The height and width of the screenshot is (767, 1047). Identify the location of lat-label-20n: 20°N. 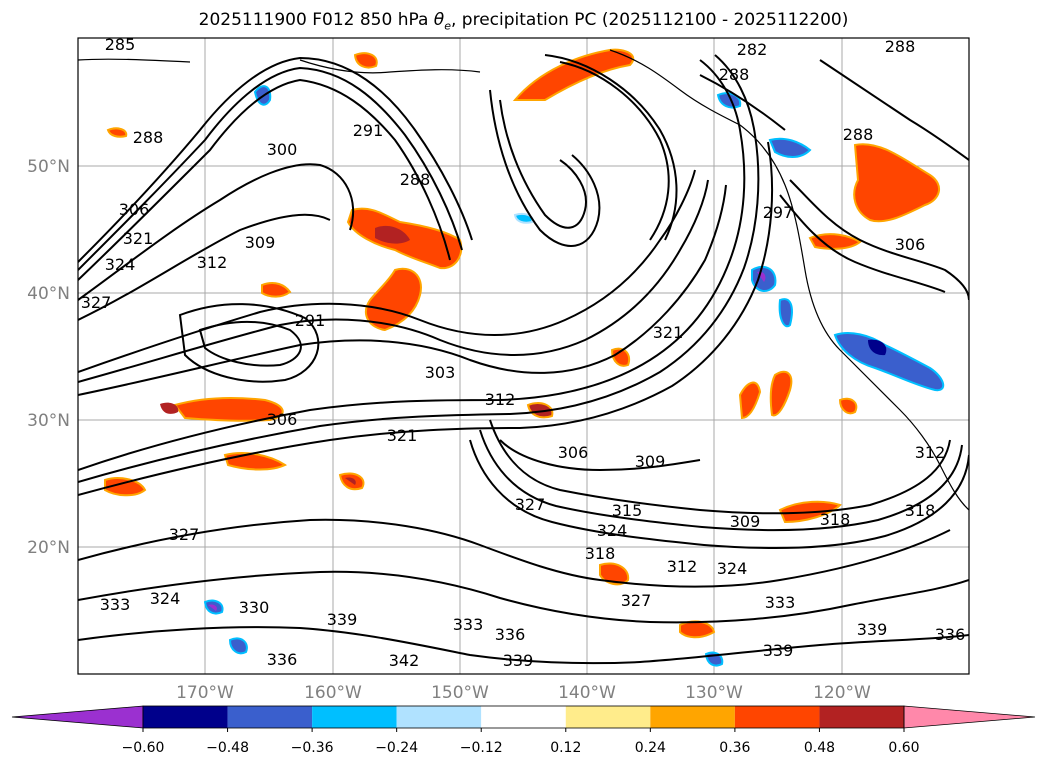
(48, 548).